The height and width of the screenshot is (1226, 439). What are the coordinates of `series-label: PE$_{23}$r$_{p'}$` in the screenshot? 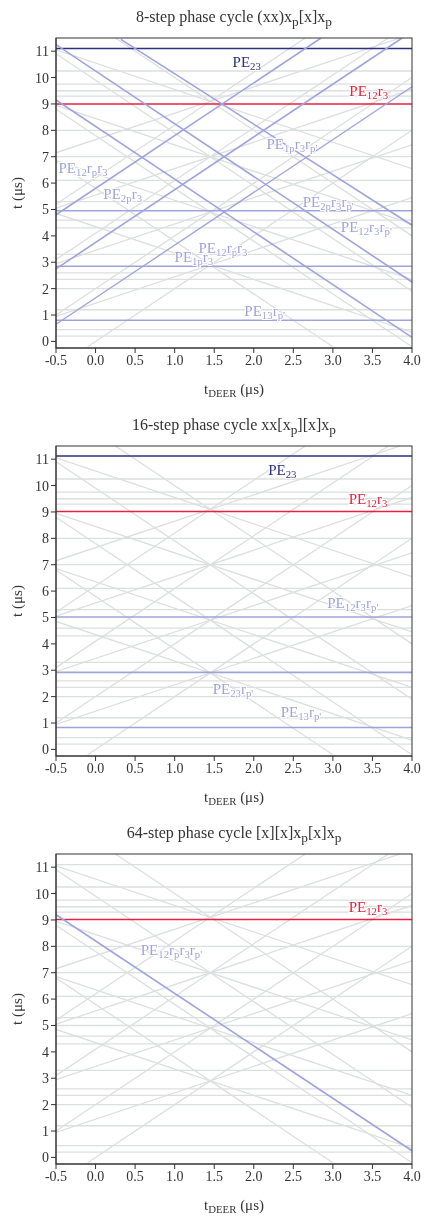 It's located at (233, 689).